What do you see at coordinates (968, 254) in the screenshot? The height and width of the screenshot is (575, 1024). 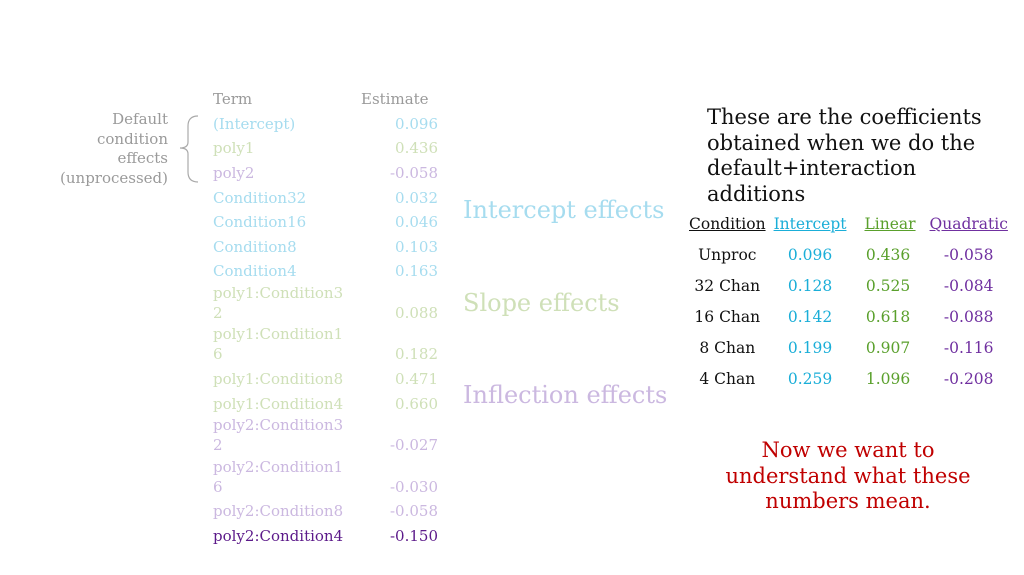 I see `coef-quadratic: -0.058` at bounding box center [968, 254].